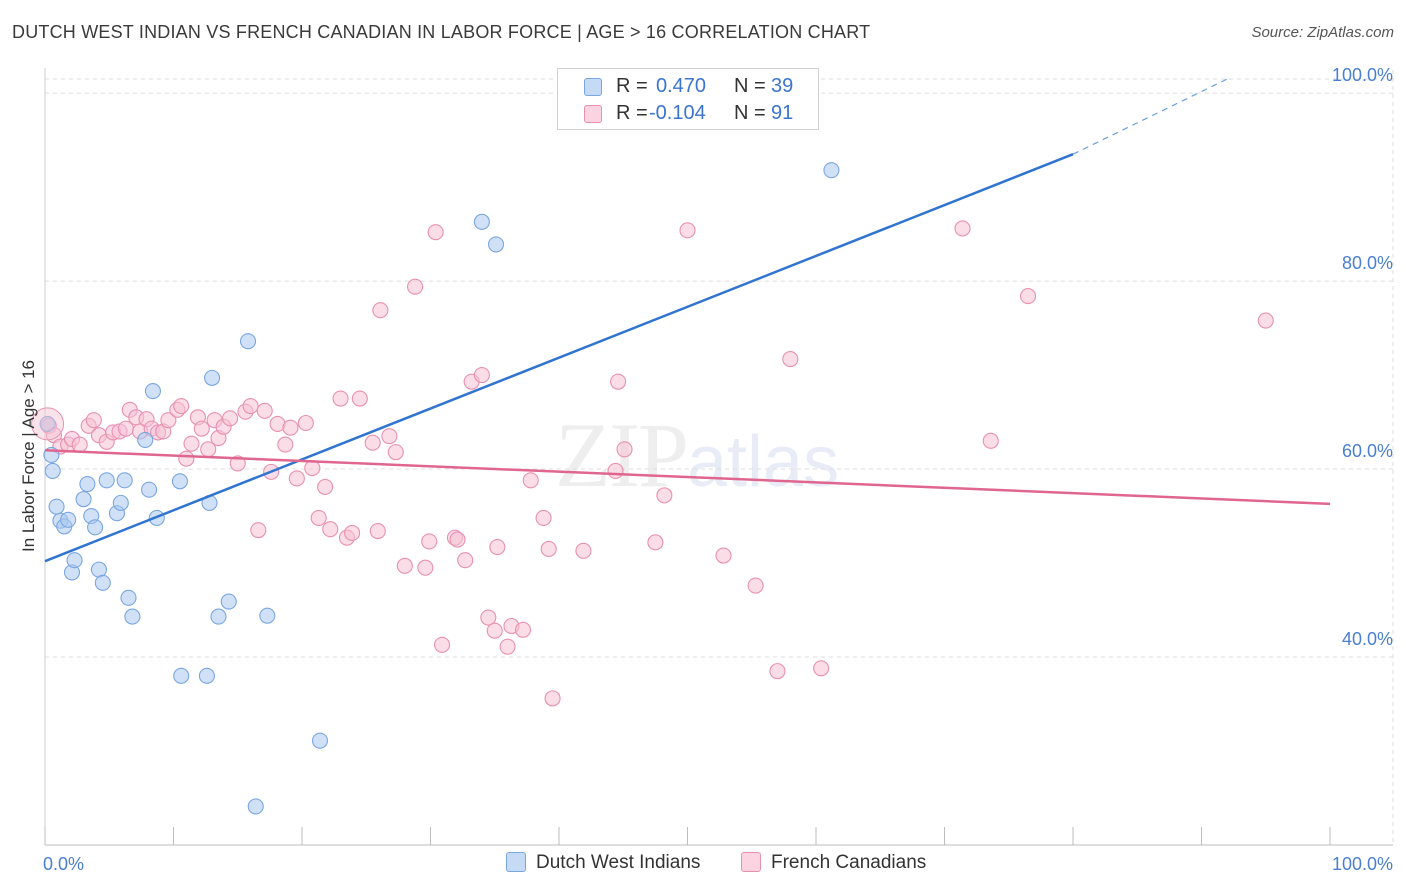 This screenshot has height=892, width=1406. Describe the element at coordinates (593, 87) in the screenshot. I see `blue-swatch` at that location.